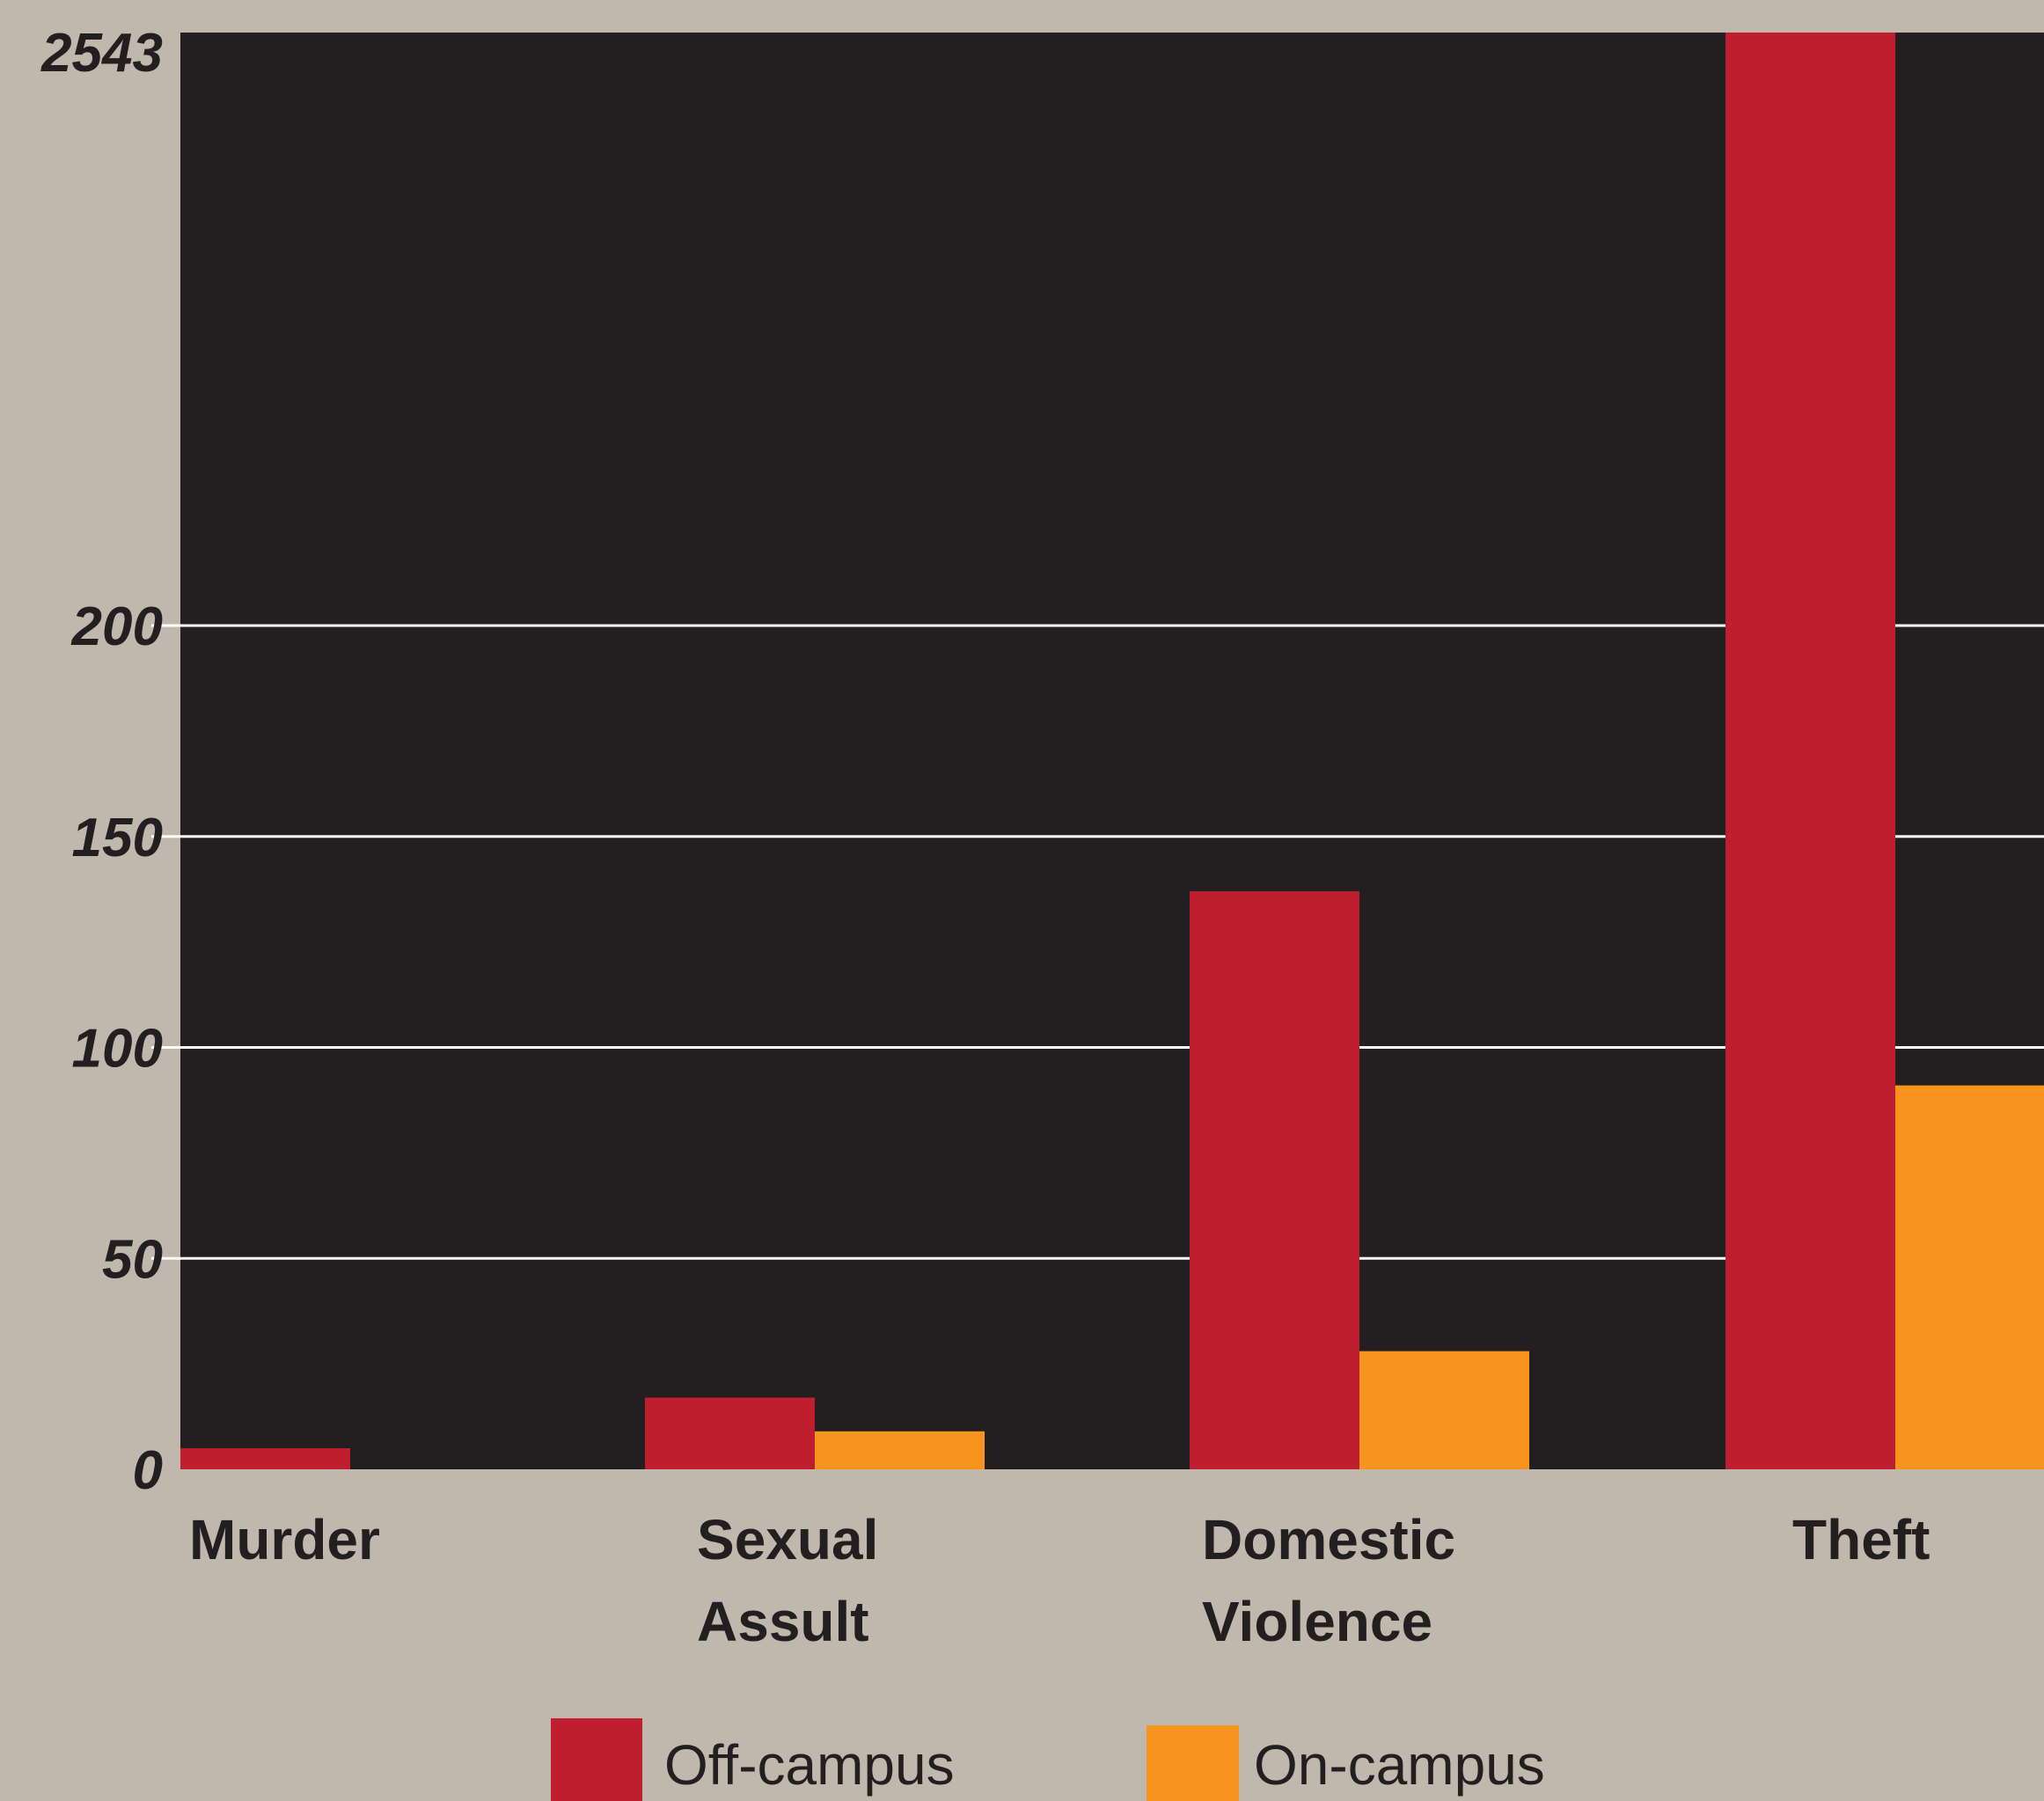  What do you see at coordinates (101, 762) in the screenshot?
I see `y-axis-ticks: 0 50 100 150 200 2543` at bounding box center [101, 762].